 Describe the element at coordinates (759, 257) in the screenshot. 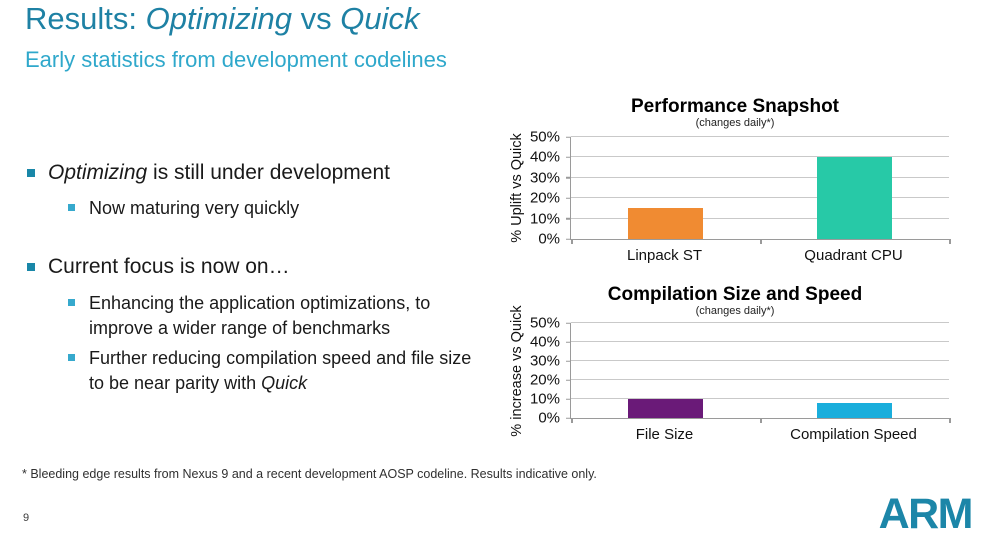

I see `x-axis-category-labels: Linpack ST Quadrant CPU` at that location.